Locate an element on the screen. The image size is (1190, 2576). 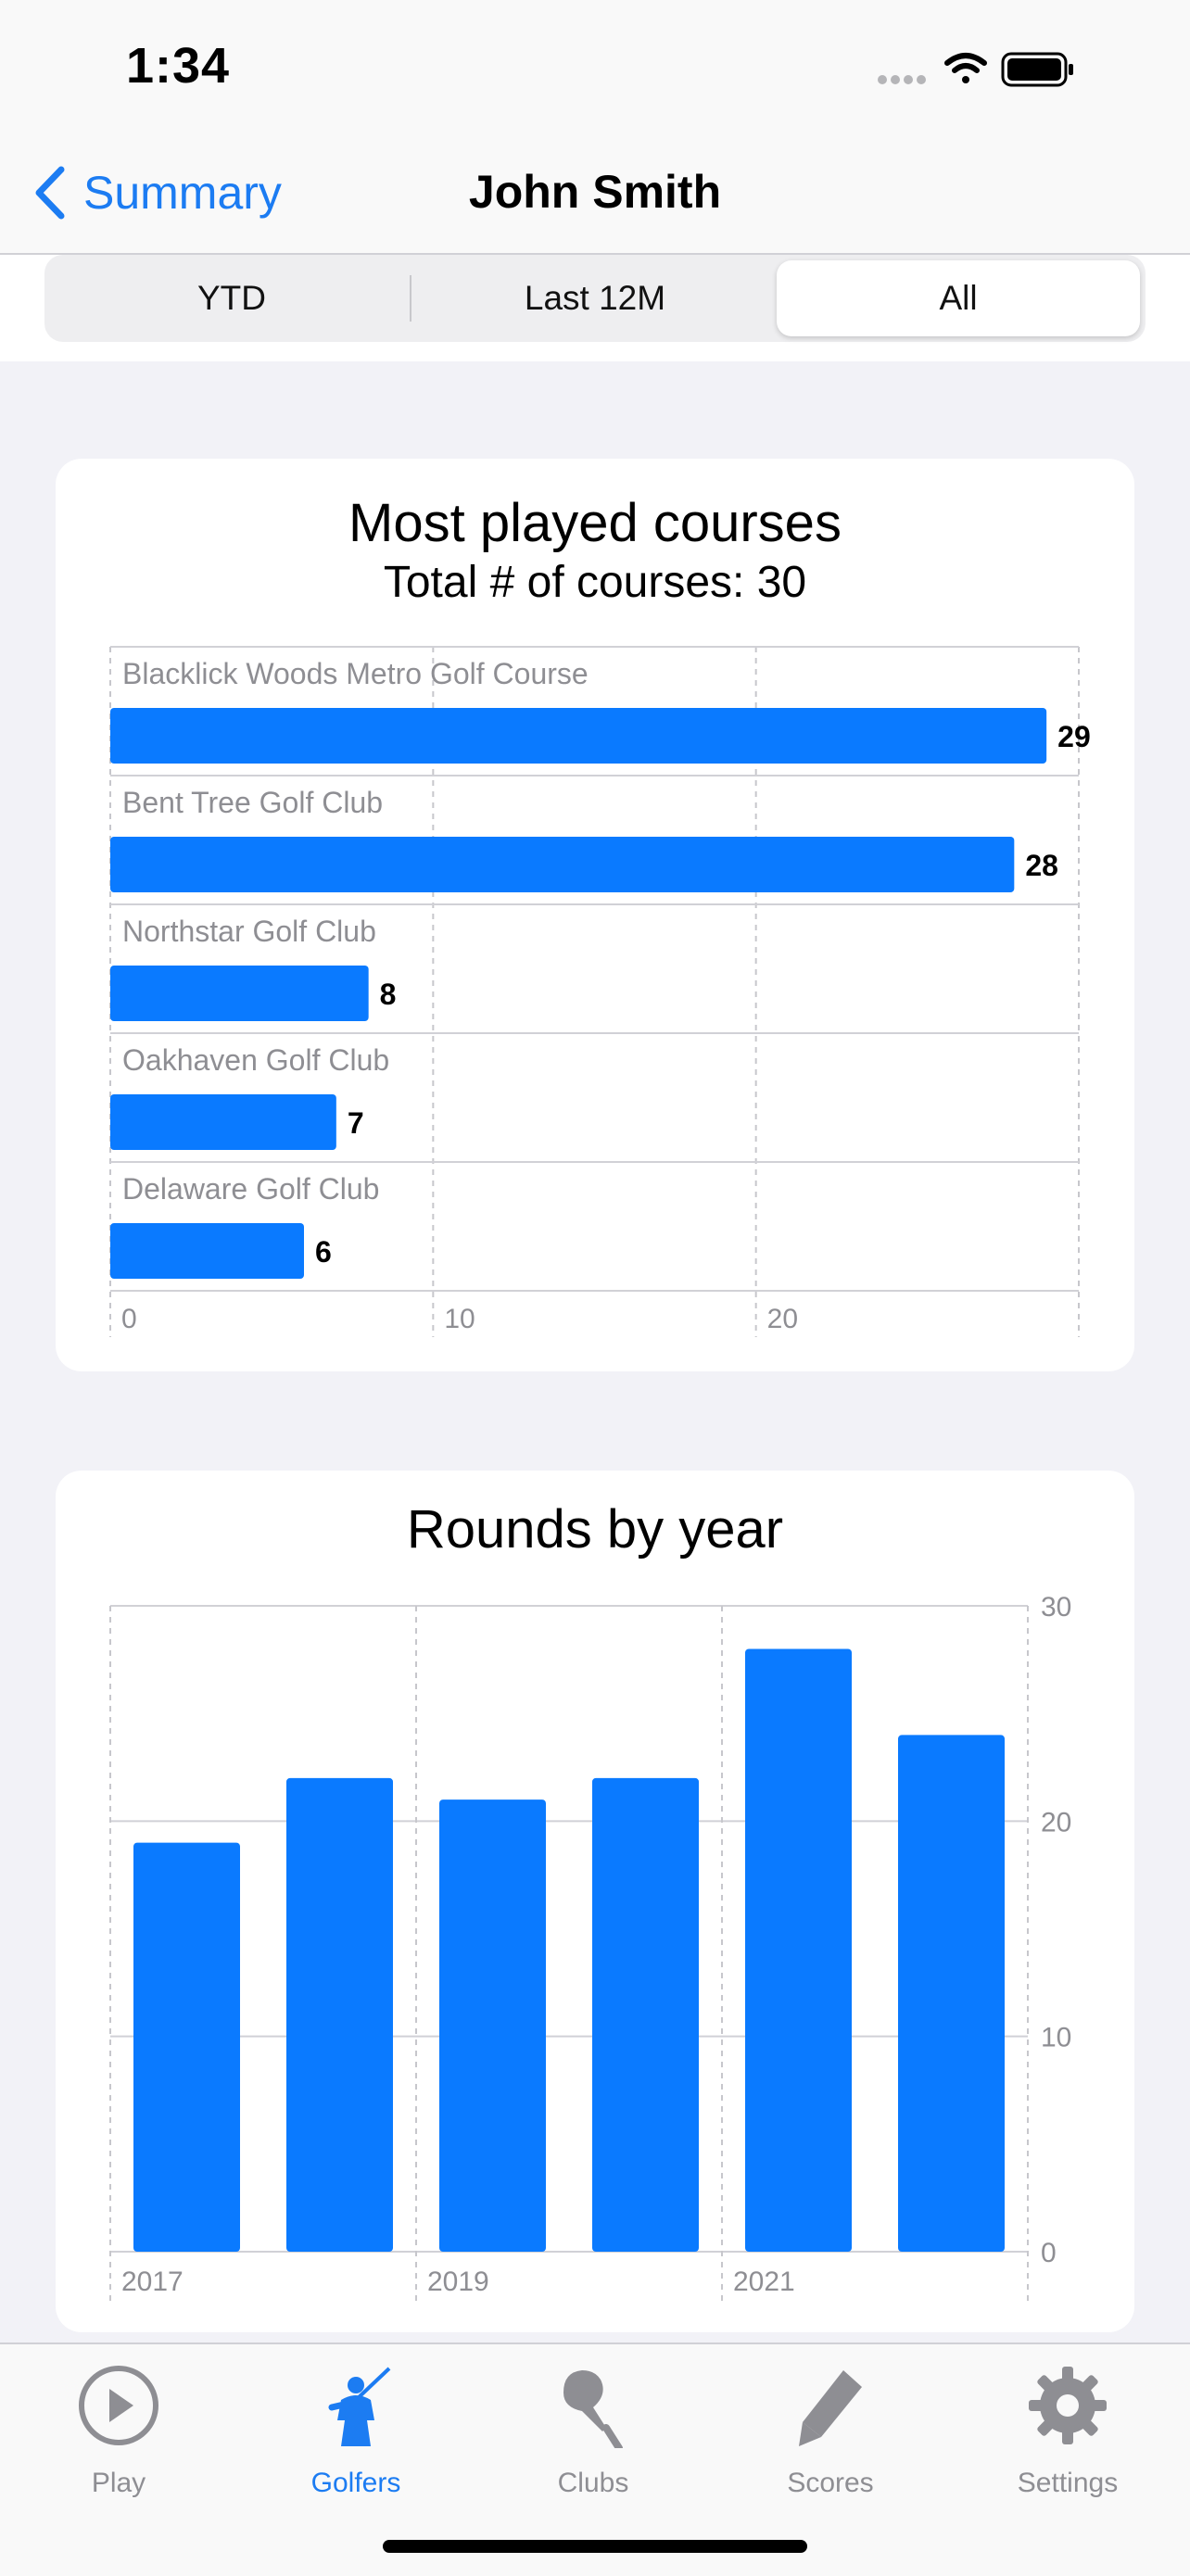
x-tick-label: 20 is located at coordinates (782, 1319).